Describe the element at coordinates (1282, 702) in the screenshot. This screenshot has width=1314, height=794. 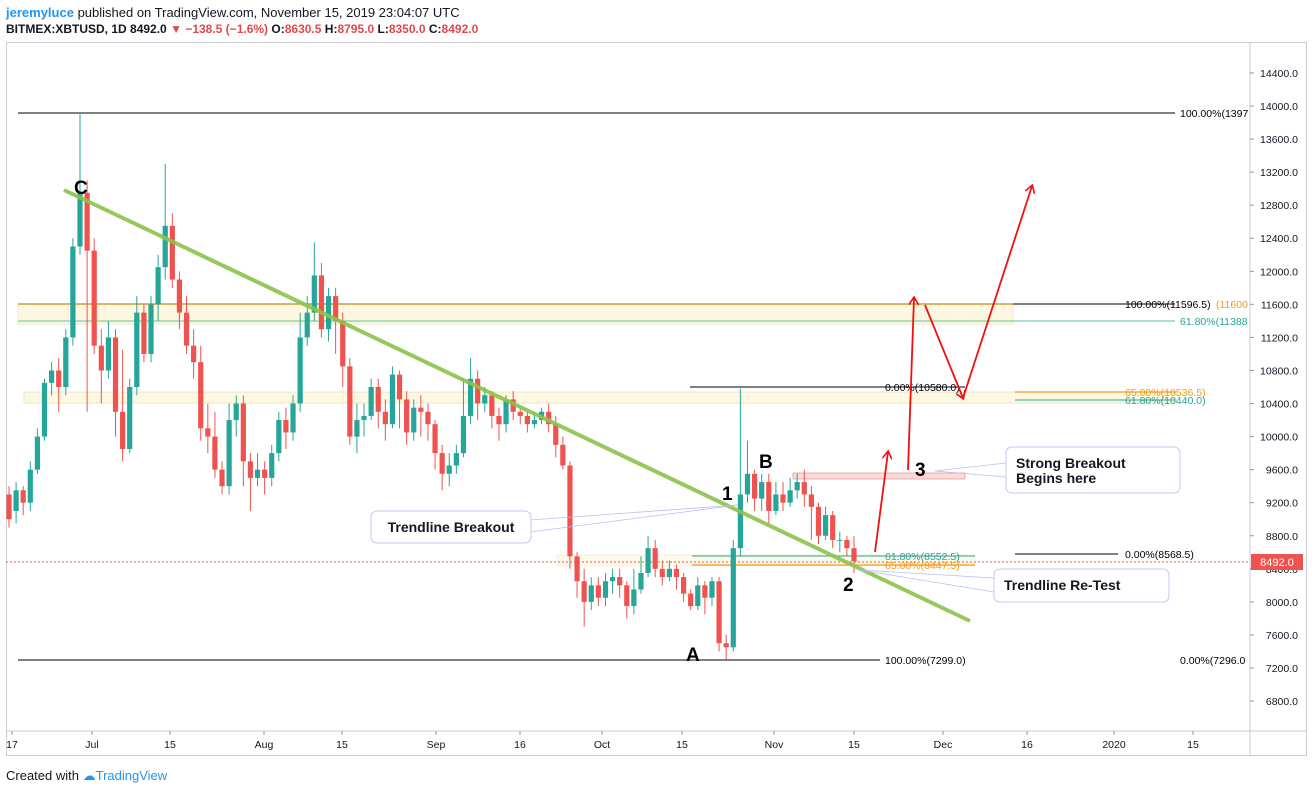
I see `price-tick-label: 6800.0` at that location.